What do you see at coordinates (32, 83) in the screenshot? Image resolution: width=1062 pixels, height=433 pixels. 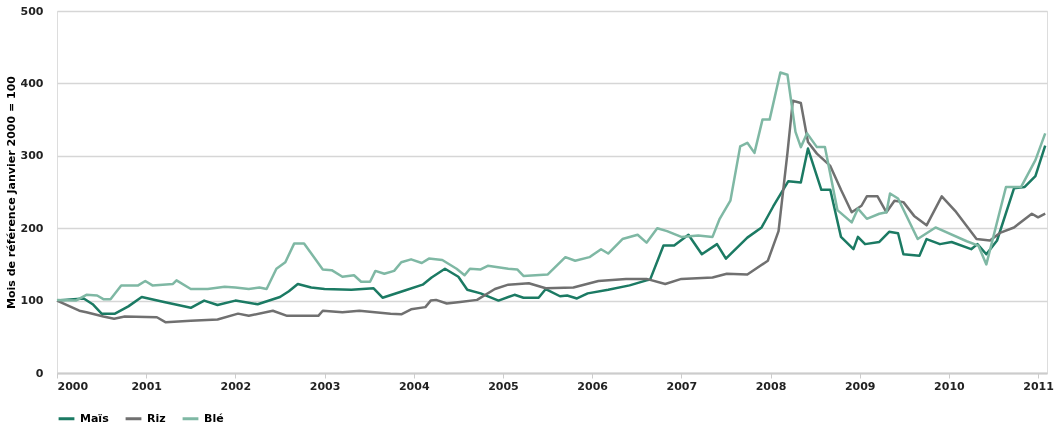 I see `y-tick-label: 400` at bounding box center [32, 83].